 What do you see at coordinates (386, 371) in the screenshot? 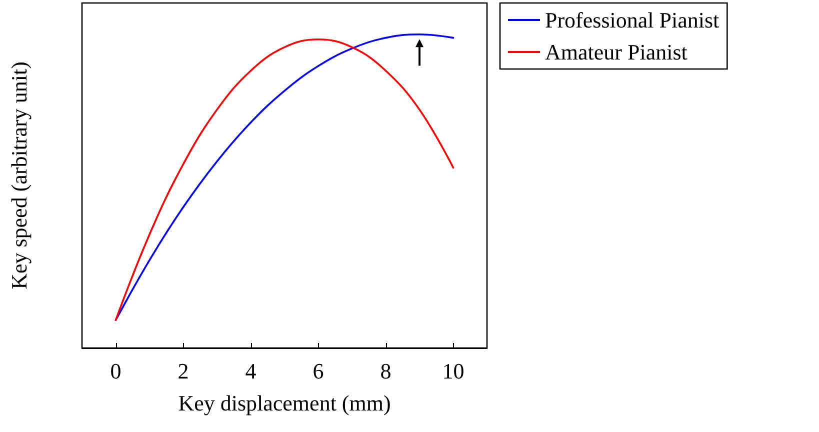
I see `x-tick-label: 8` at bounding box center [386, 371].